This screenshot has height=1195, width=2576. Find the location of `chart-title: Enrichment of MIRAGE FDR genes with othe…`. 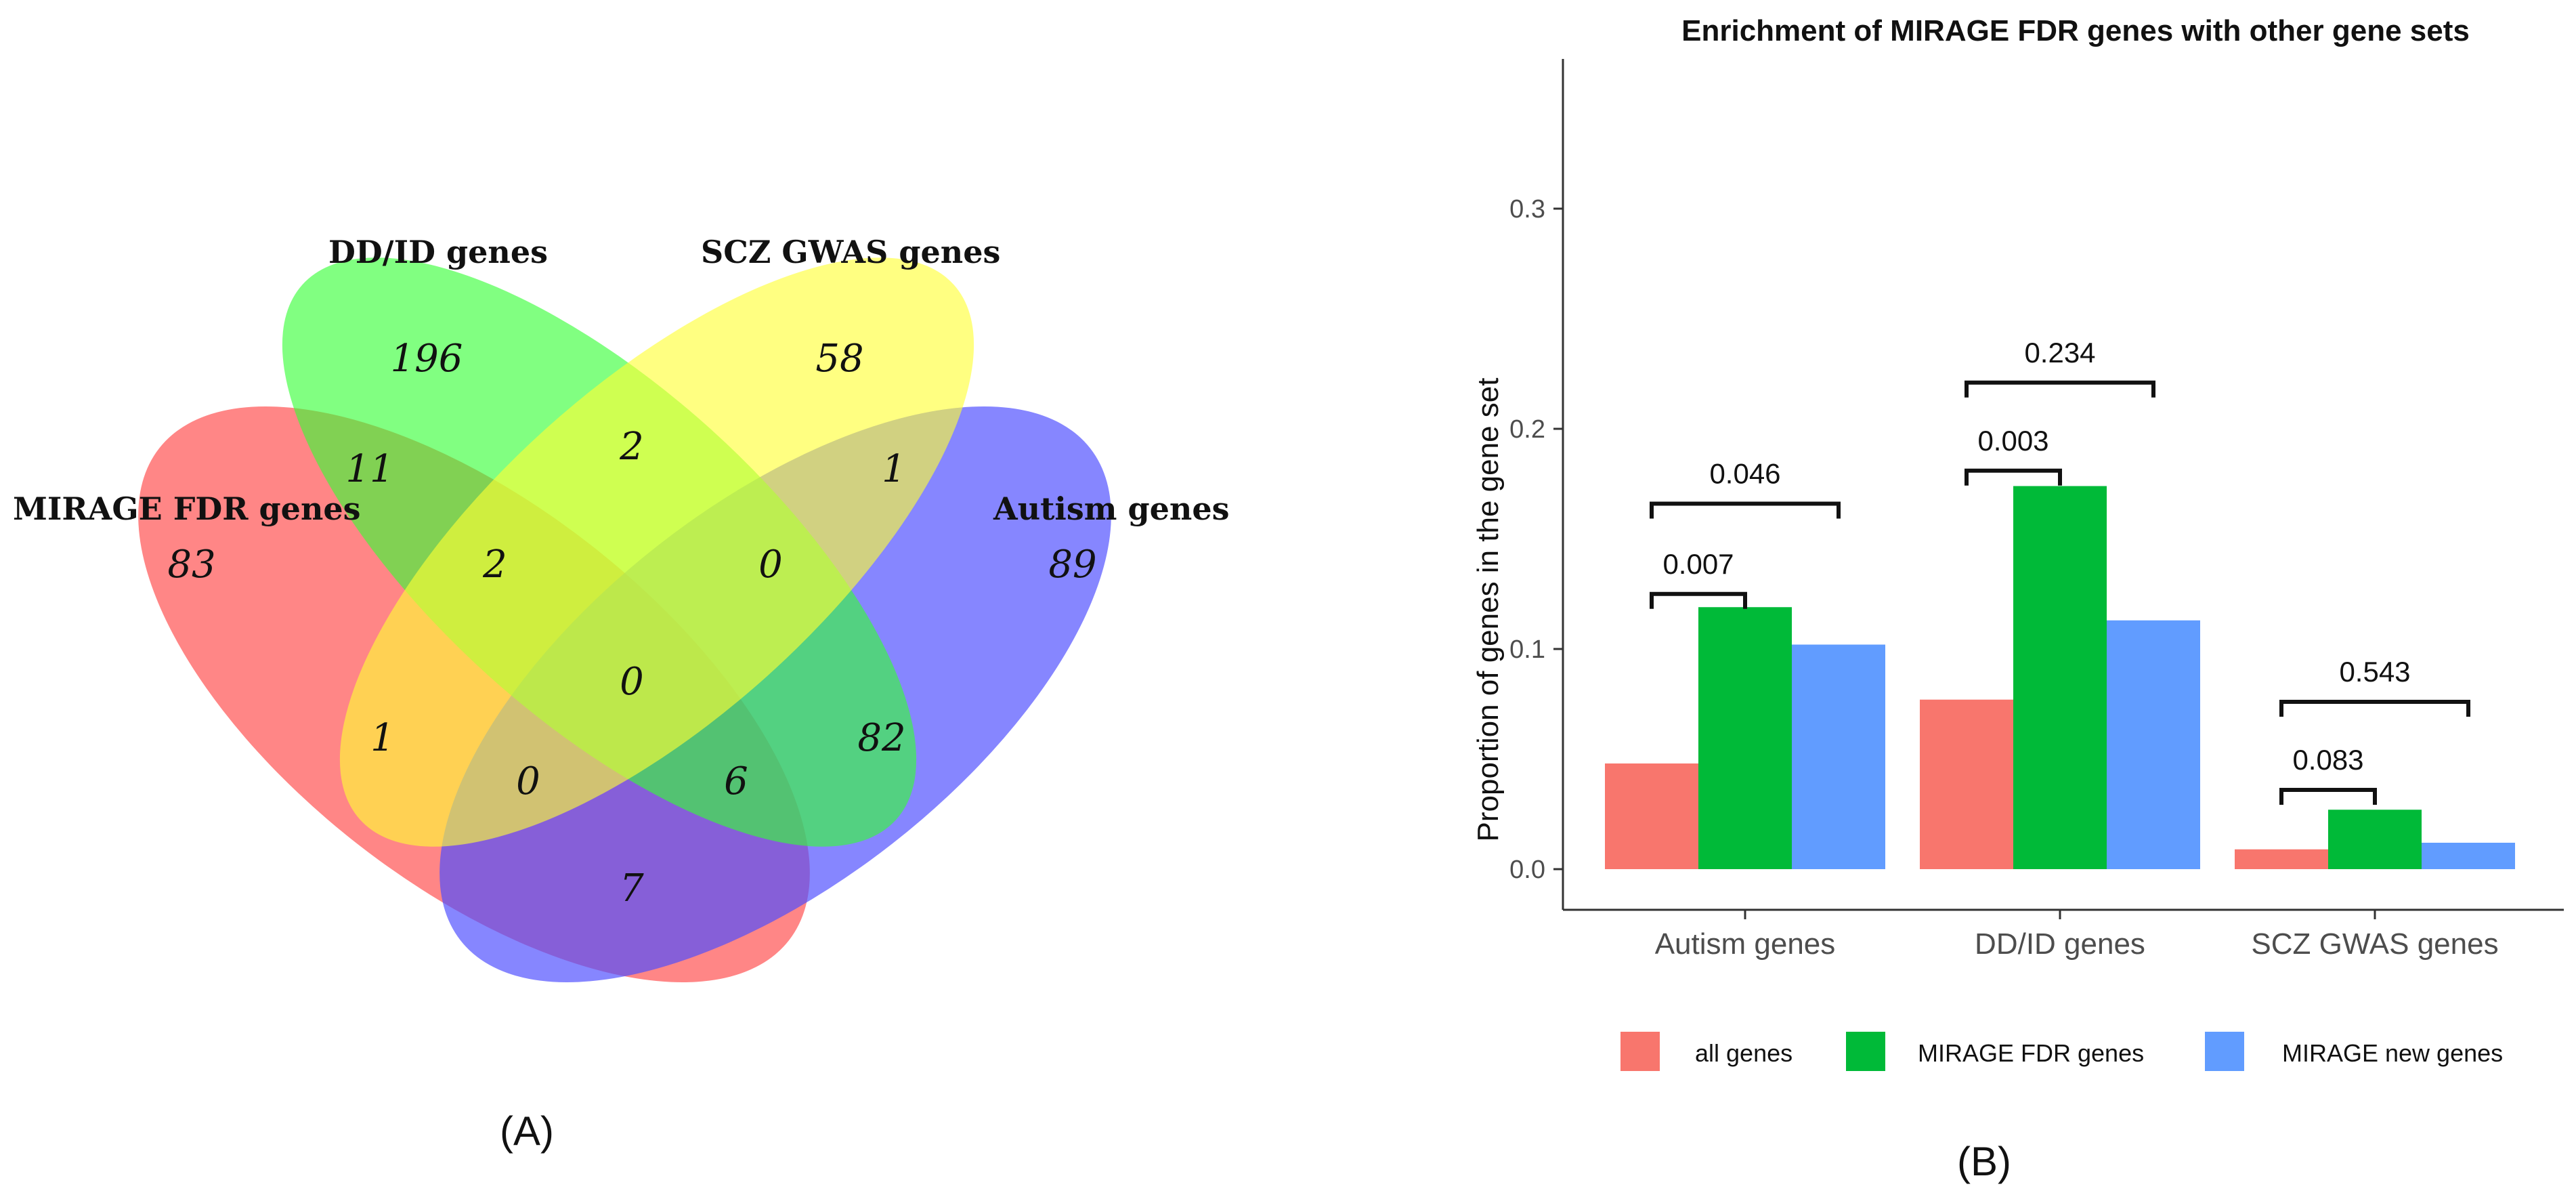

chart-title: Enrichment of MIRAGE FDR genes with othe… is located at coordinates (2075, 30).